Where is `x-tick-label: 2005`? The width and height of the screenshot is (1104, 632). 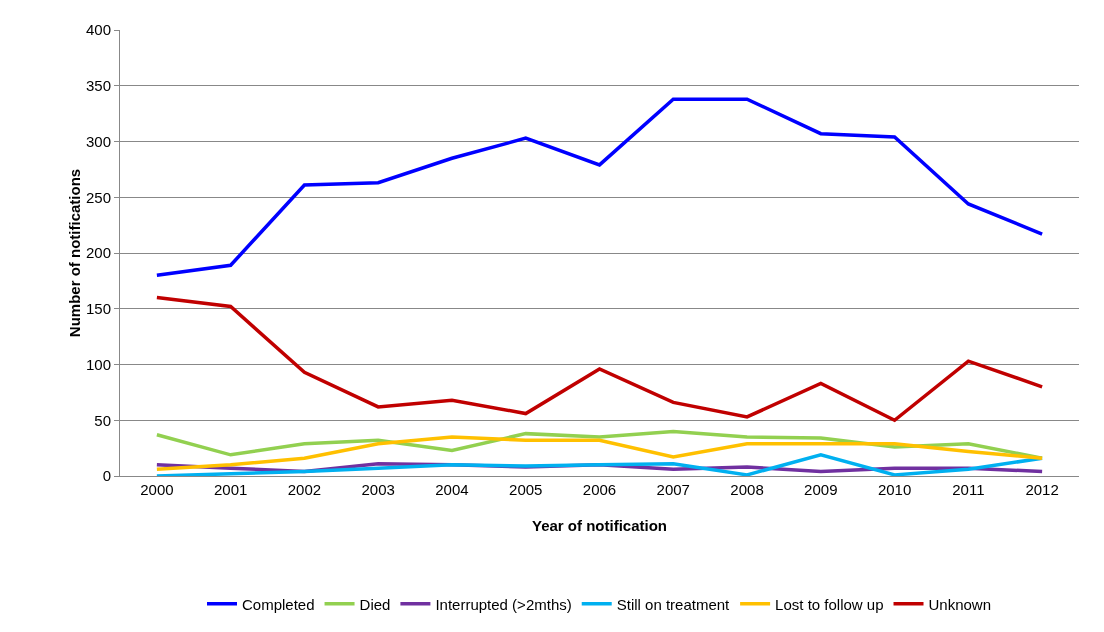
x-tick-label: 2005 is located at coordinates (526, 489).